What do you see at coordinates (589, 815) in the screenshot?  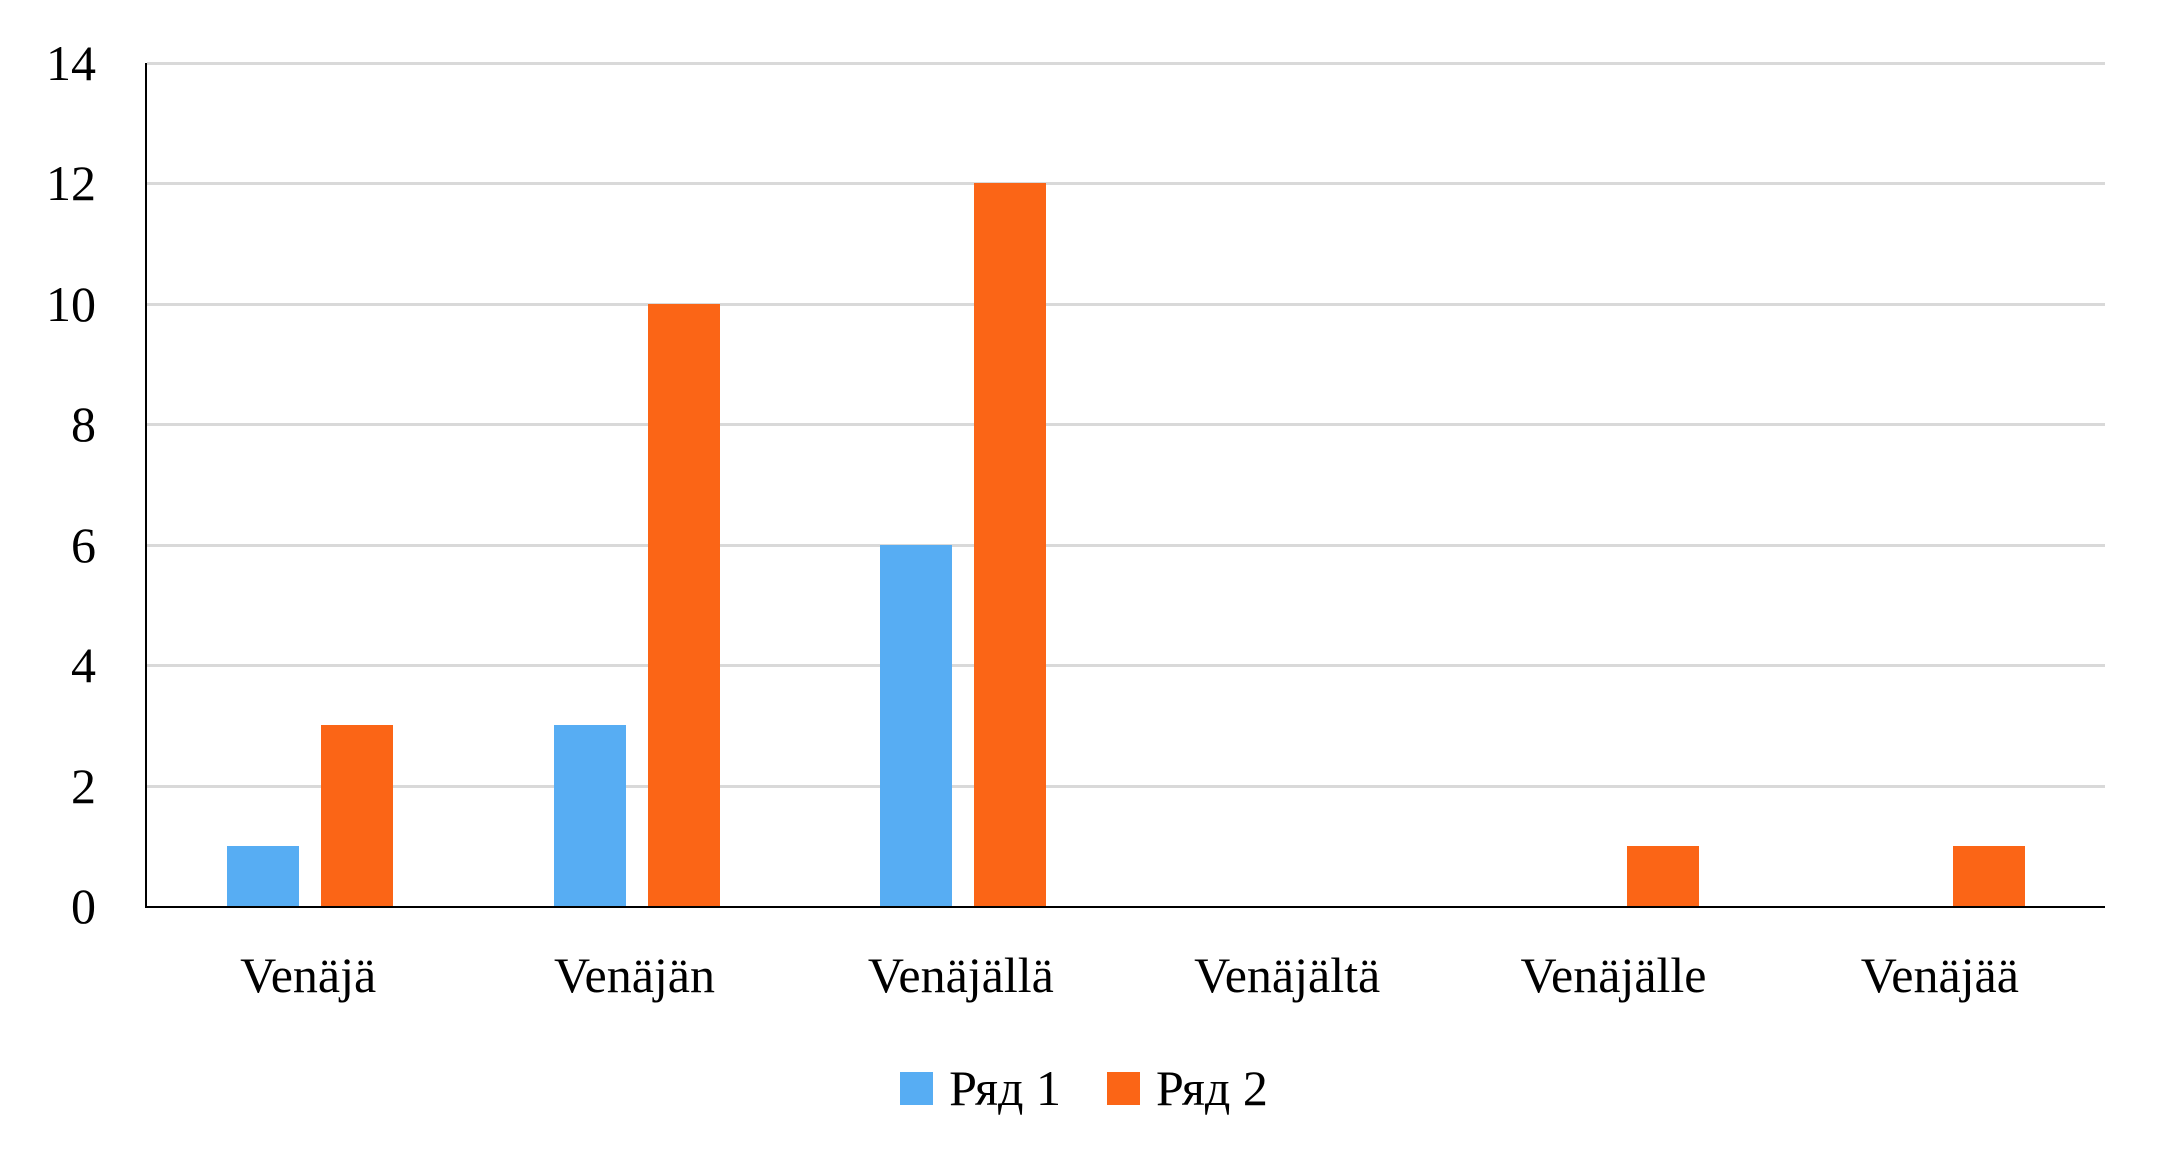 I see `bar-series1-venäjän` at bounding box center [589, 815].